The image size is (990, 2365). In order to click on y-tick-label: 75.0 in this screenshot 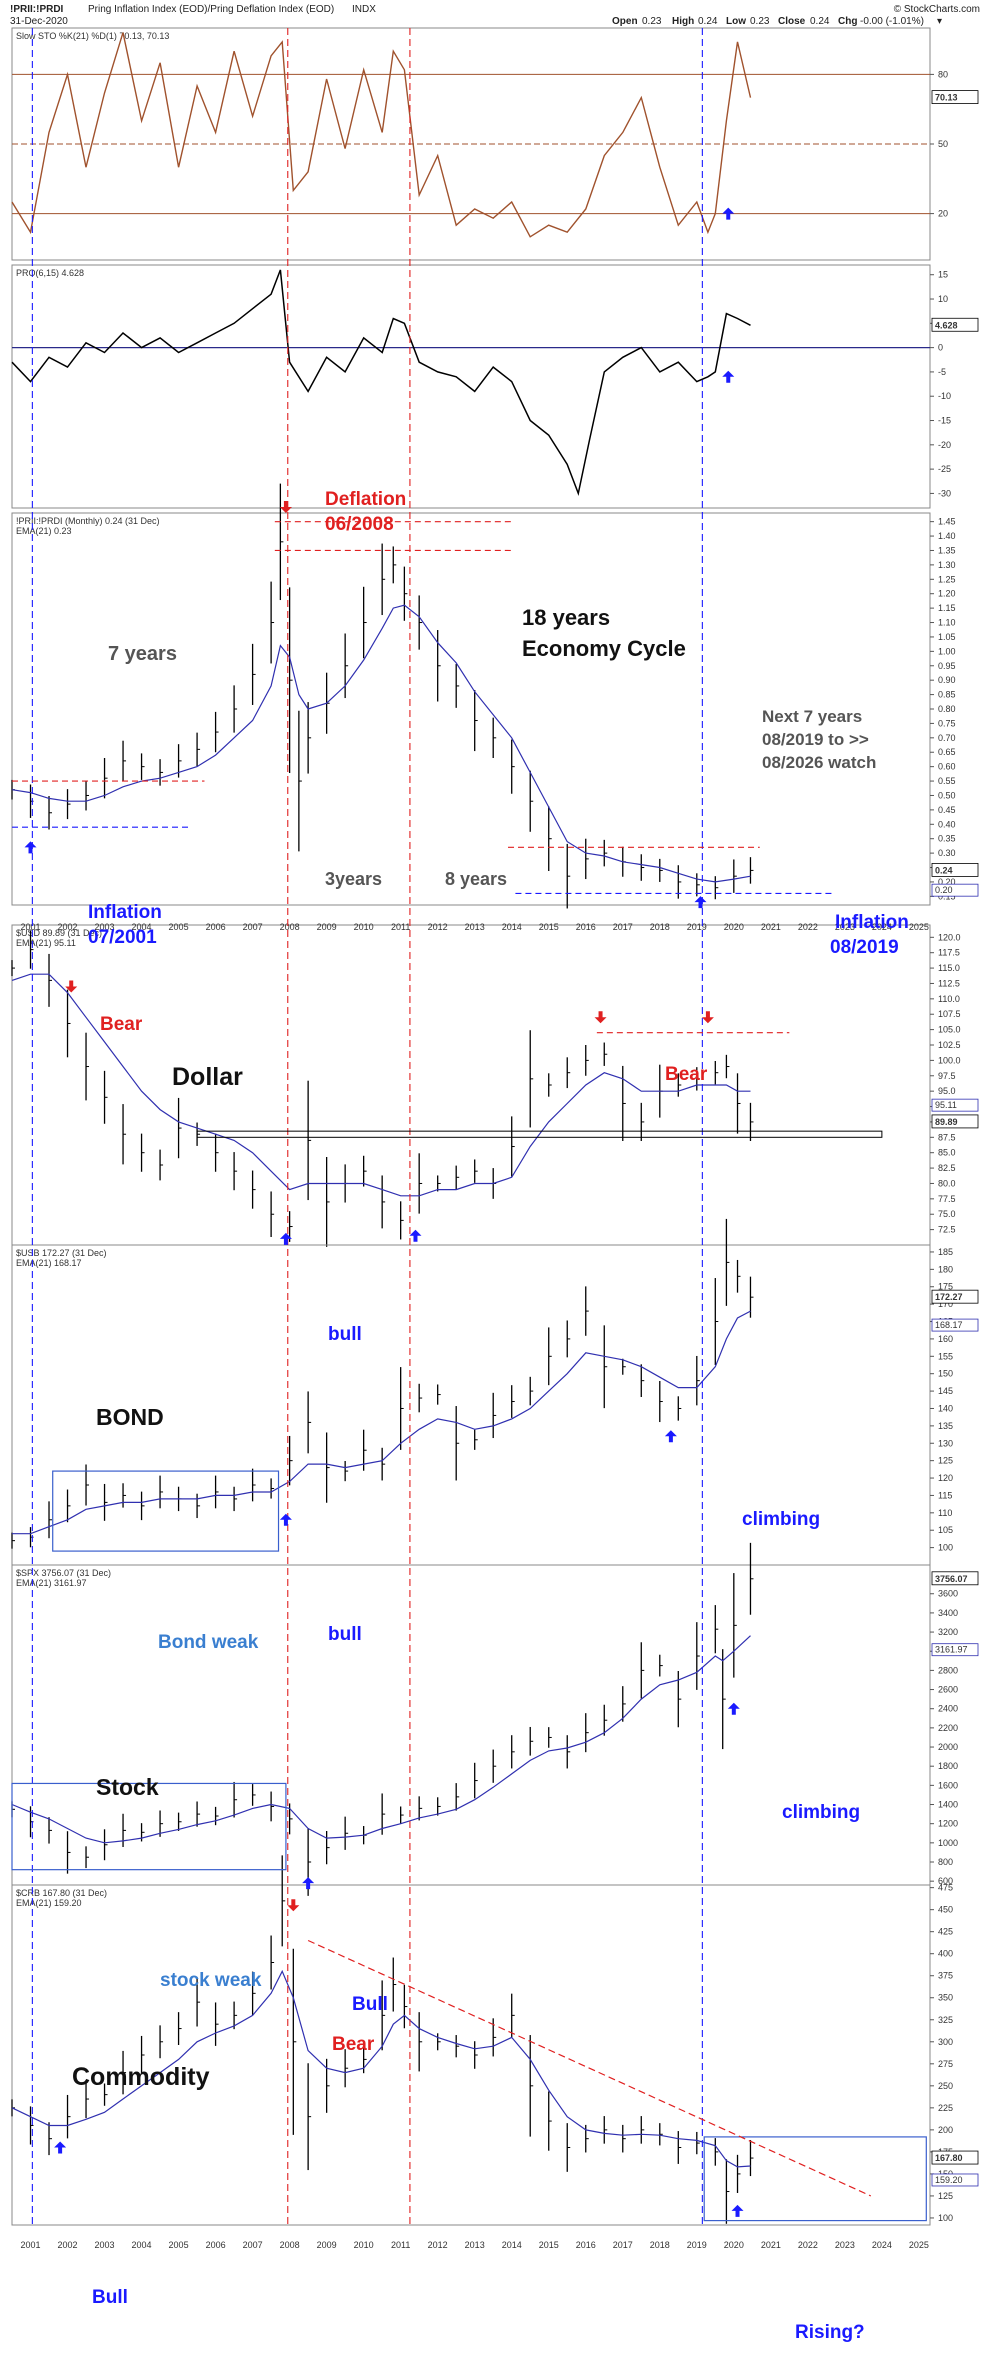, I will do `click(947, 1214)`.